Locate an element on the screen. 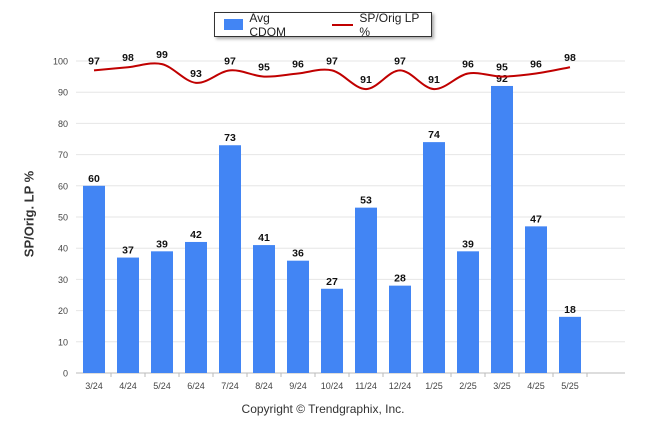 This screenshot has width=646, height=434. x-tick-label: 4/24 is located at coordinates (128, 386).